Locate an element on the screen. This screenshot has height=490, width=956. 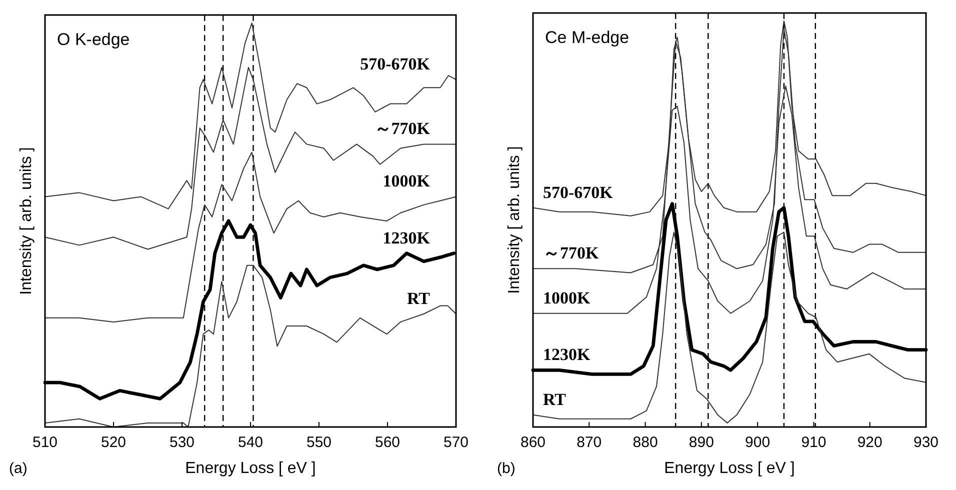
x-tick-label: 910 is located at coordinates (813, 442).